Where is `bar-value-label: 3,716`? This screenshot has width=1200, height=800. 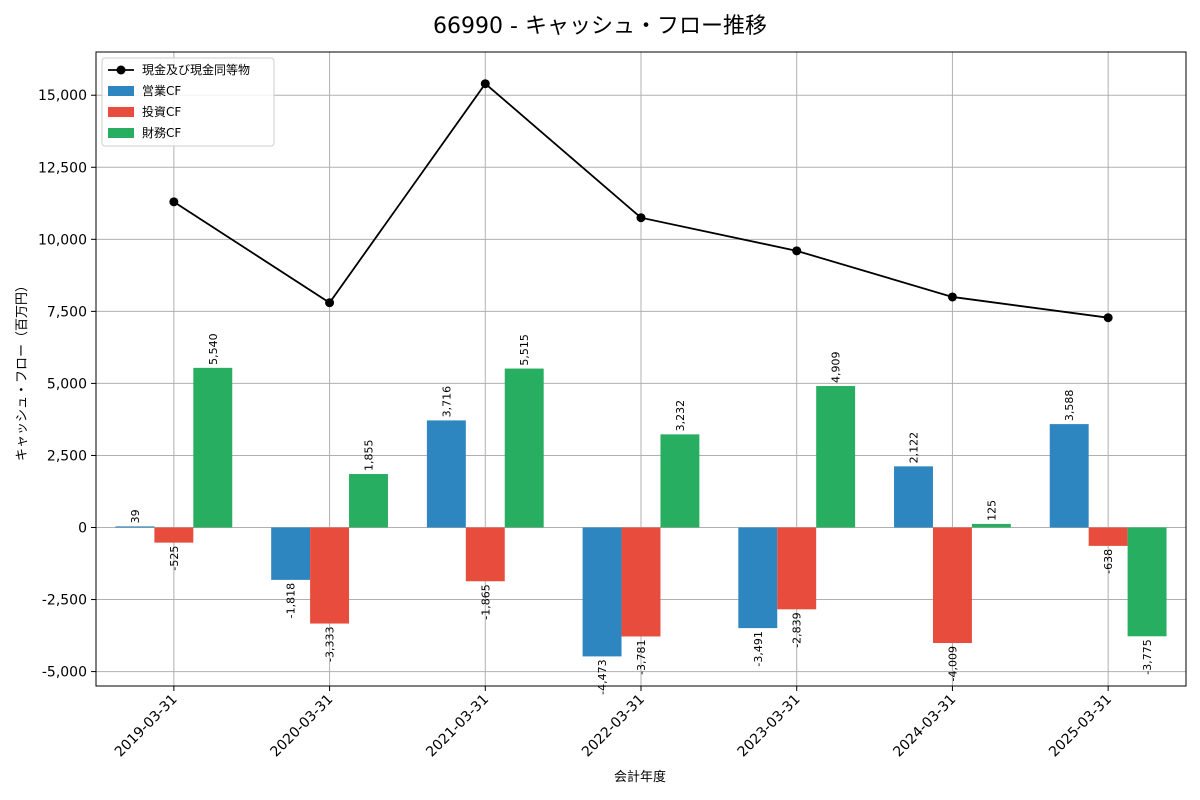 bar-value-label: 3,716 is located at coordinates (446, 402).